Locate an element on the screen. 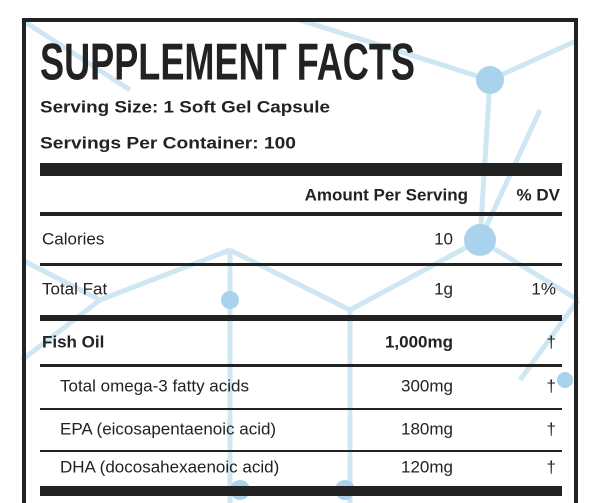 The width and height of the screenshot is (601, 503). border-left is located at coordinates (24, 260).